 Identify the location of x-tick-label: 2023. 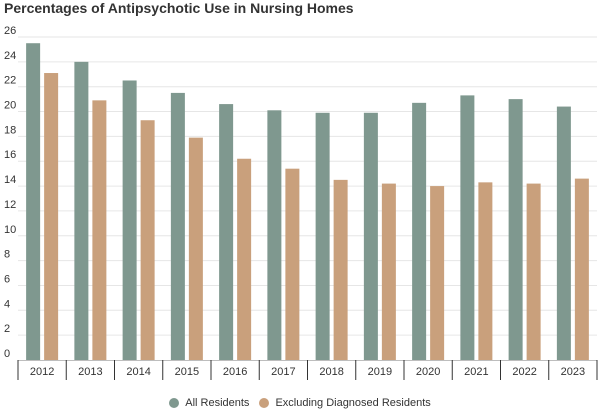
(573, 372).